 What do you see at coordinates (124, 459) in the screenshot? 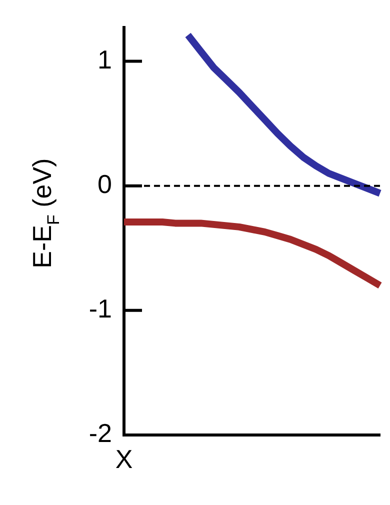
I see `x-tick-label: X` at bounding box center [124, 459].